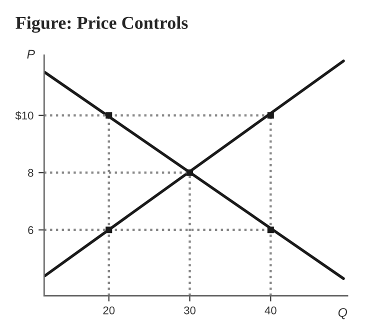 The width and height of the screenshot is (384, 325). I want to click on x-tick-label: 30, so click(190, 310).